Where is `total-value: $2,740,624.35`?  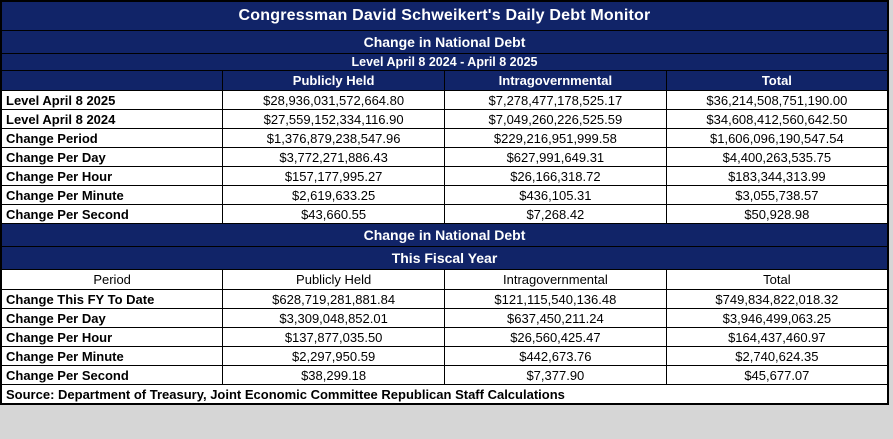
total-value: $2,740,624.35 is located at coordinates (777, 356).